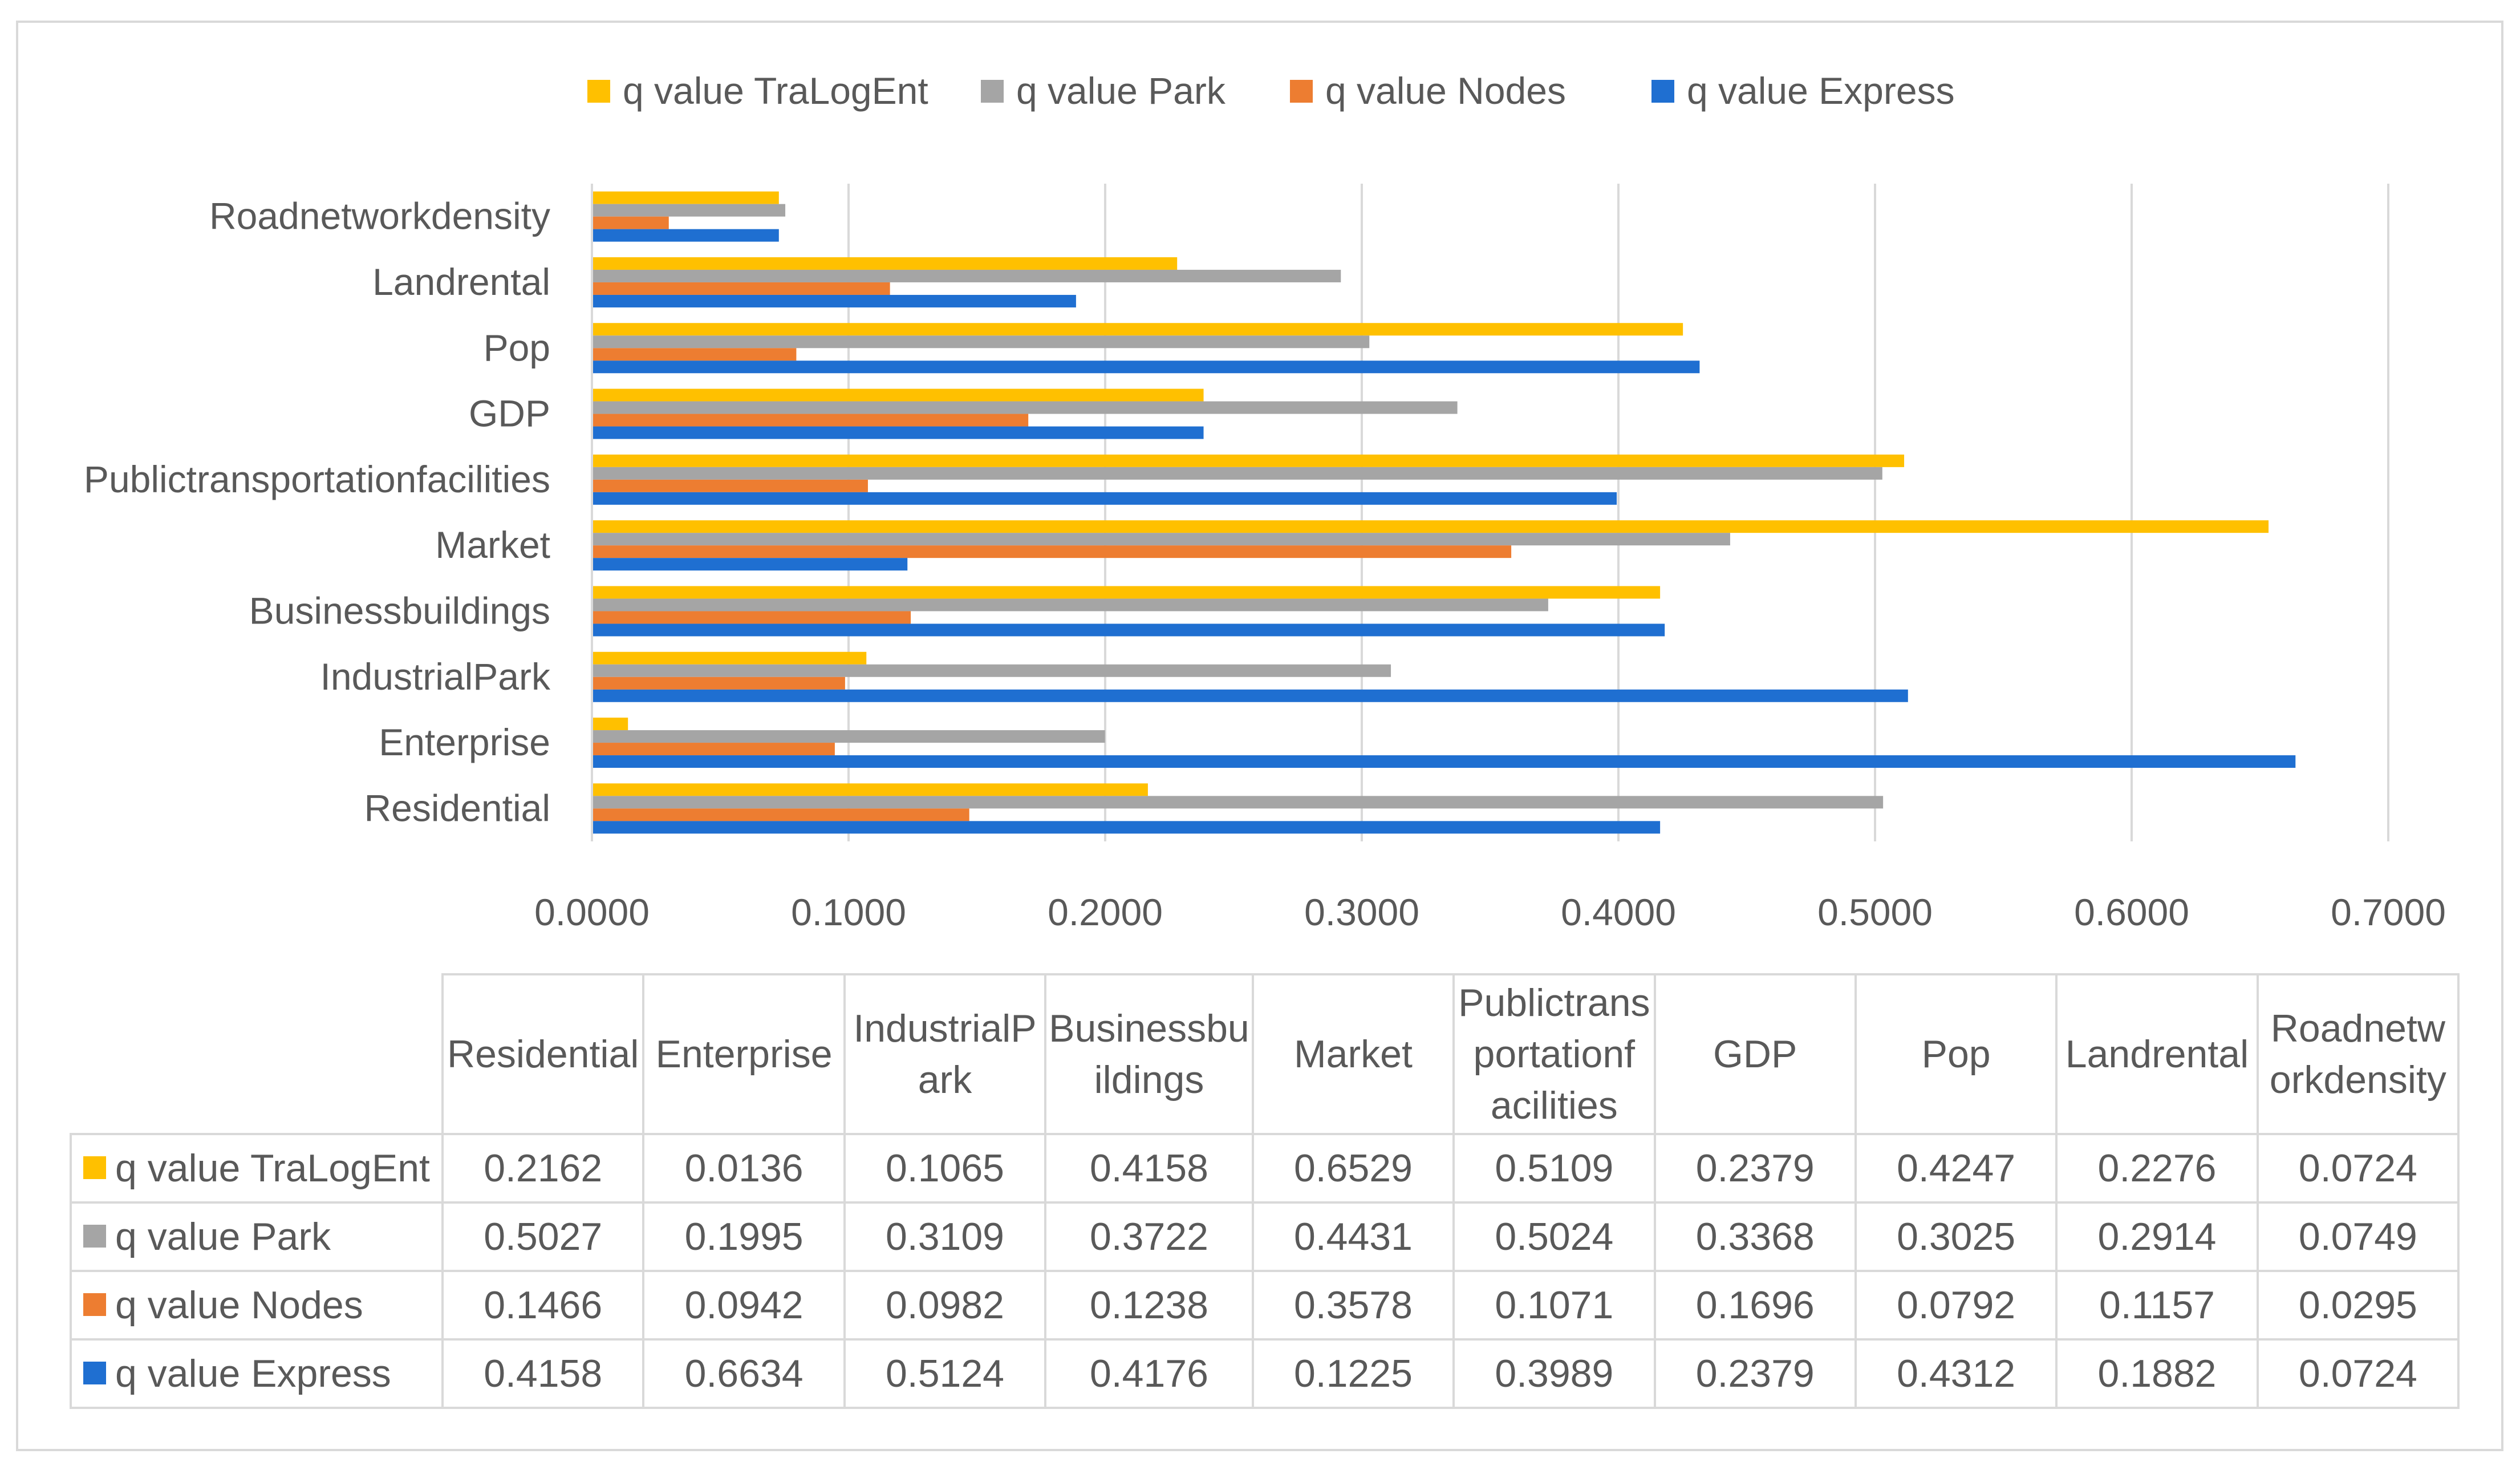  What do you see at coordinates (752, 618) in the screenshot?
I see `bar-q-value-nodes-businessbuildings` at bounding box center [752, 618].